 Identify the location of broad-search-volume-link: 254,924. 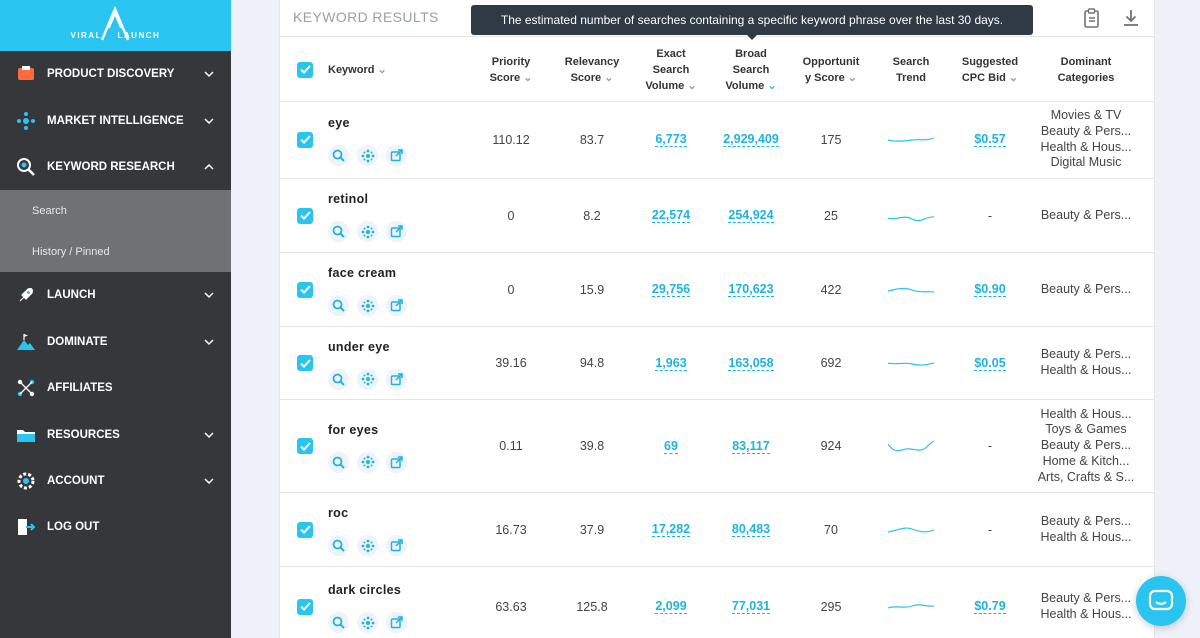
(751, 215).